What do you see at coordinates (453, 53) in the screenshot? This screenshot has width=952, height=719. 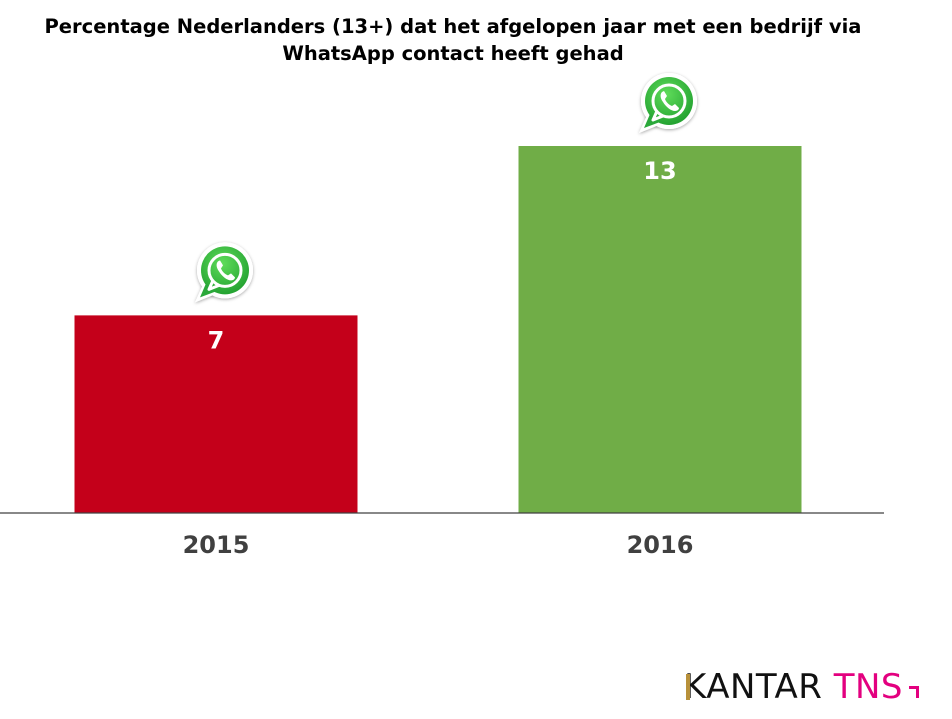 I see `chart-title-line-2: WhatsApp contact heeft gehad` at bounding box center [453, 53].